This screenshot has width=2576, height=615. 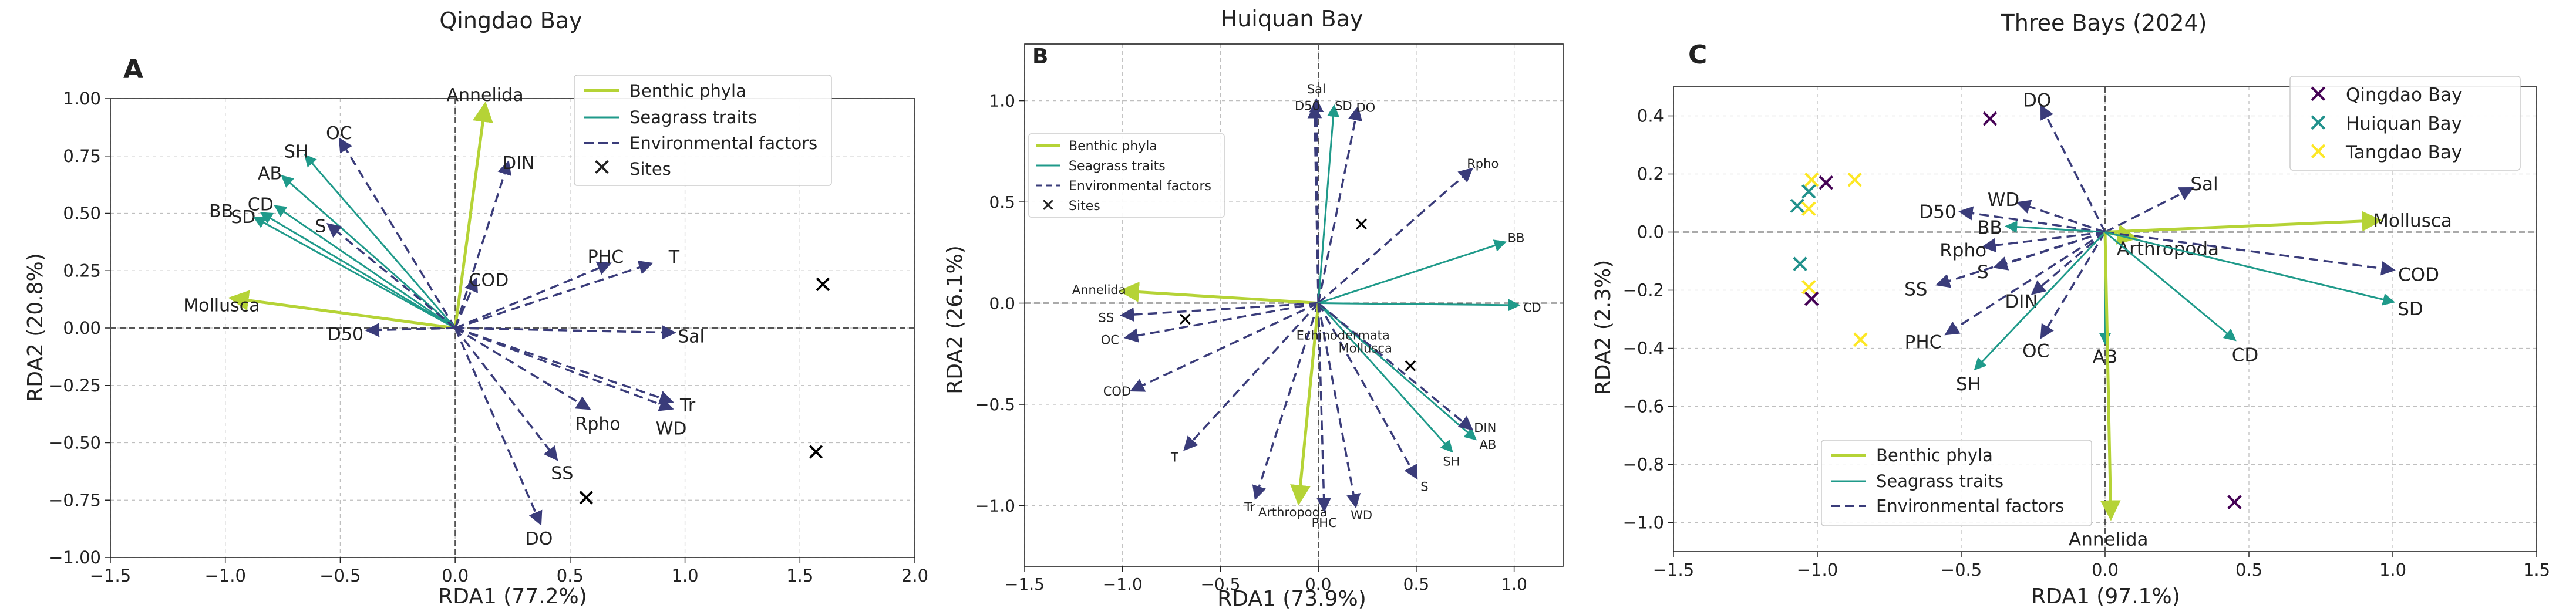 I want to click on panel-title: Huiquan Bay, so click(x=1292, y=19).